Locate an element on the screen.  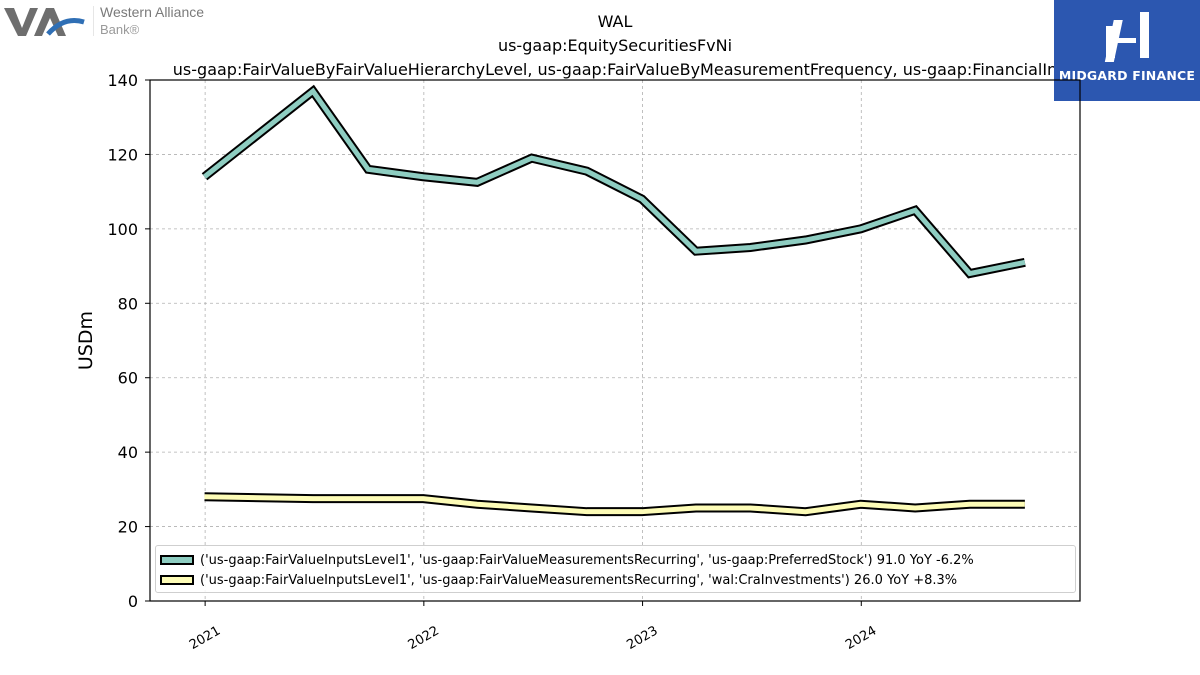
y-tick-label: 100 is located at coordinates (122, 229).